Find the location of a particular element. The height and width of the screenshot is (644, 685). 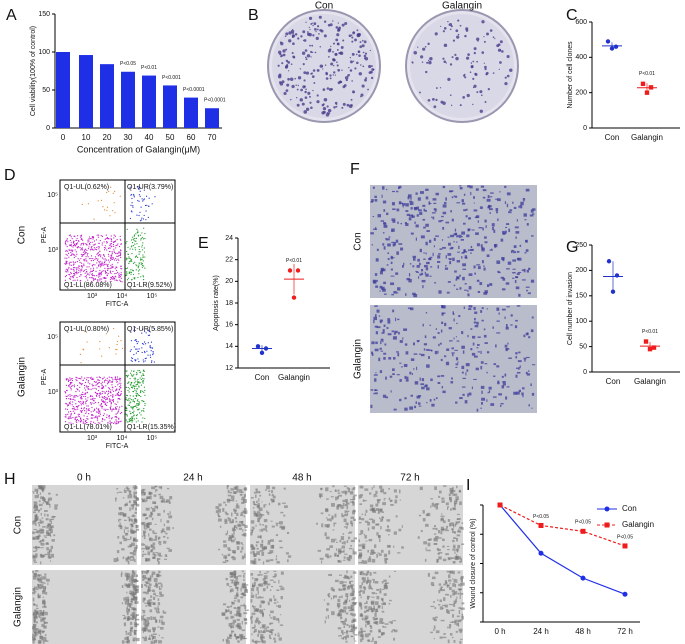

y-tick-label: 50 is located at coordinates (583, 346).